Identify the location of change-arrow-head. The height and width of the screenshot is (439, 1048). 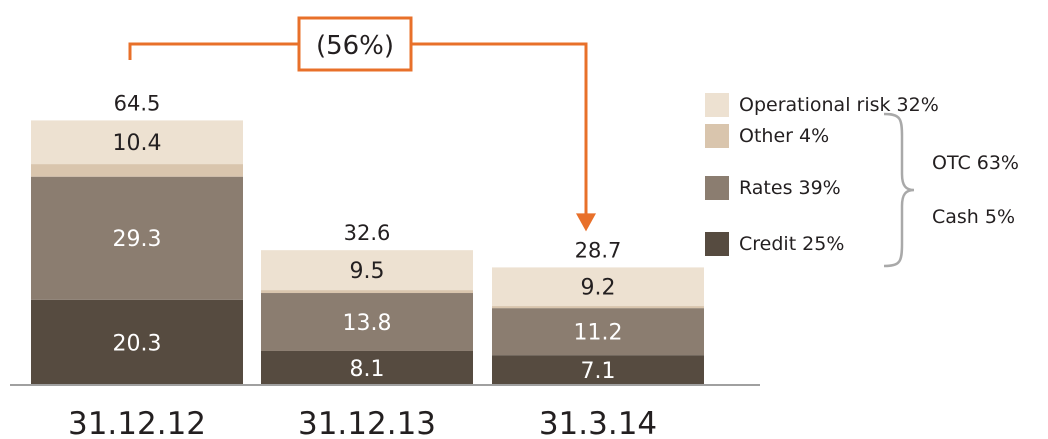
(586, 222).